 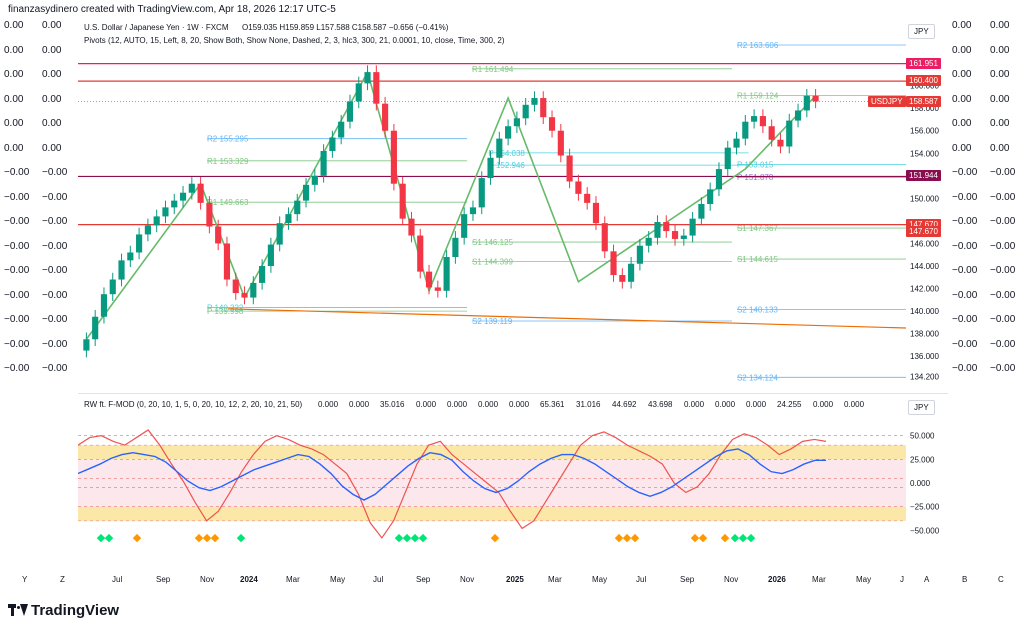 I want to click on indicator-tick: −50.000, so click(x=925, y=530).